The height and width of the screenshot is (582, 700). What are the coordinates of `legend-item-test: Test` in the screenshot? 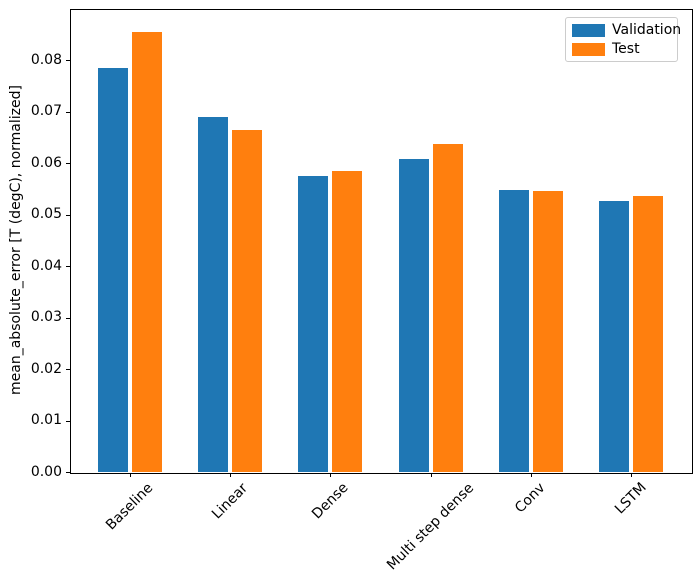 It's located at (621, 49).